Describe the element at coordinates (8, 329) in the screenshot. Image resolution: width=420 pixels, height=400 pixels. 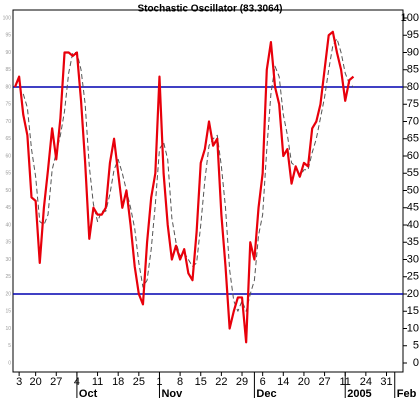
I see `y-tick-label-left: 10` at that location.